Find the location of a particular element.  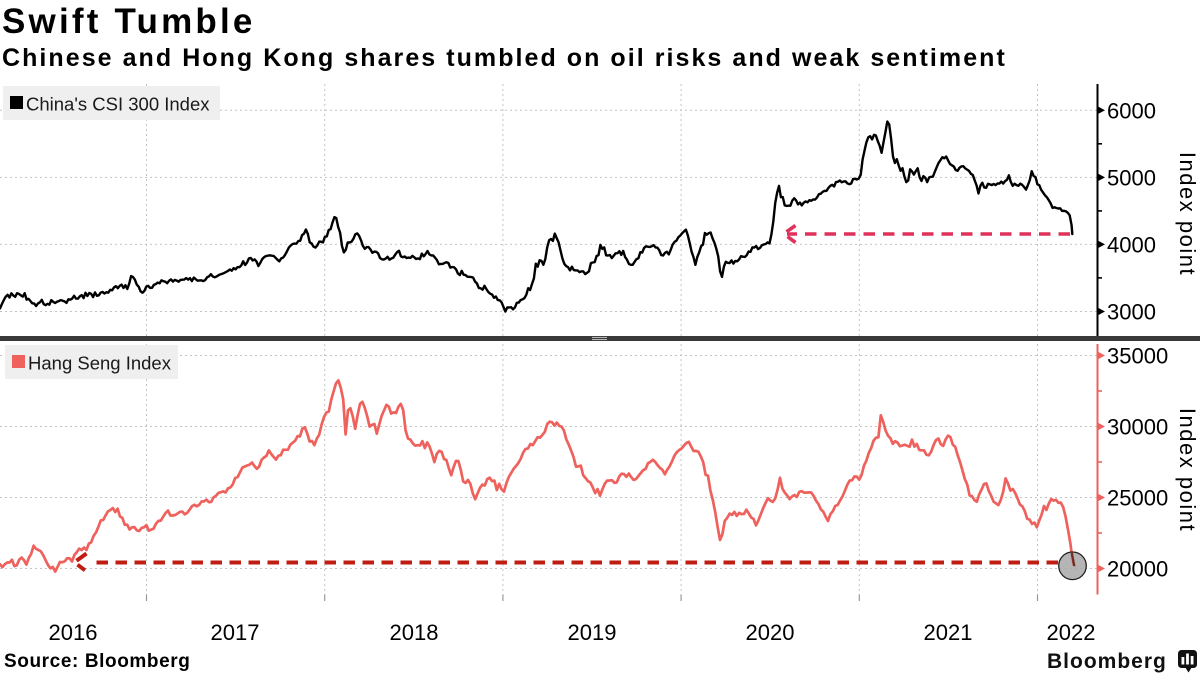

svg-text: 2018 is located at coordinates (414, 632).